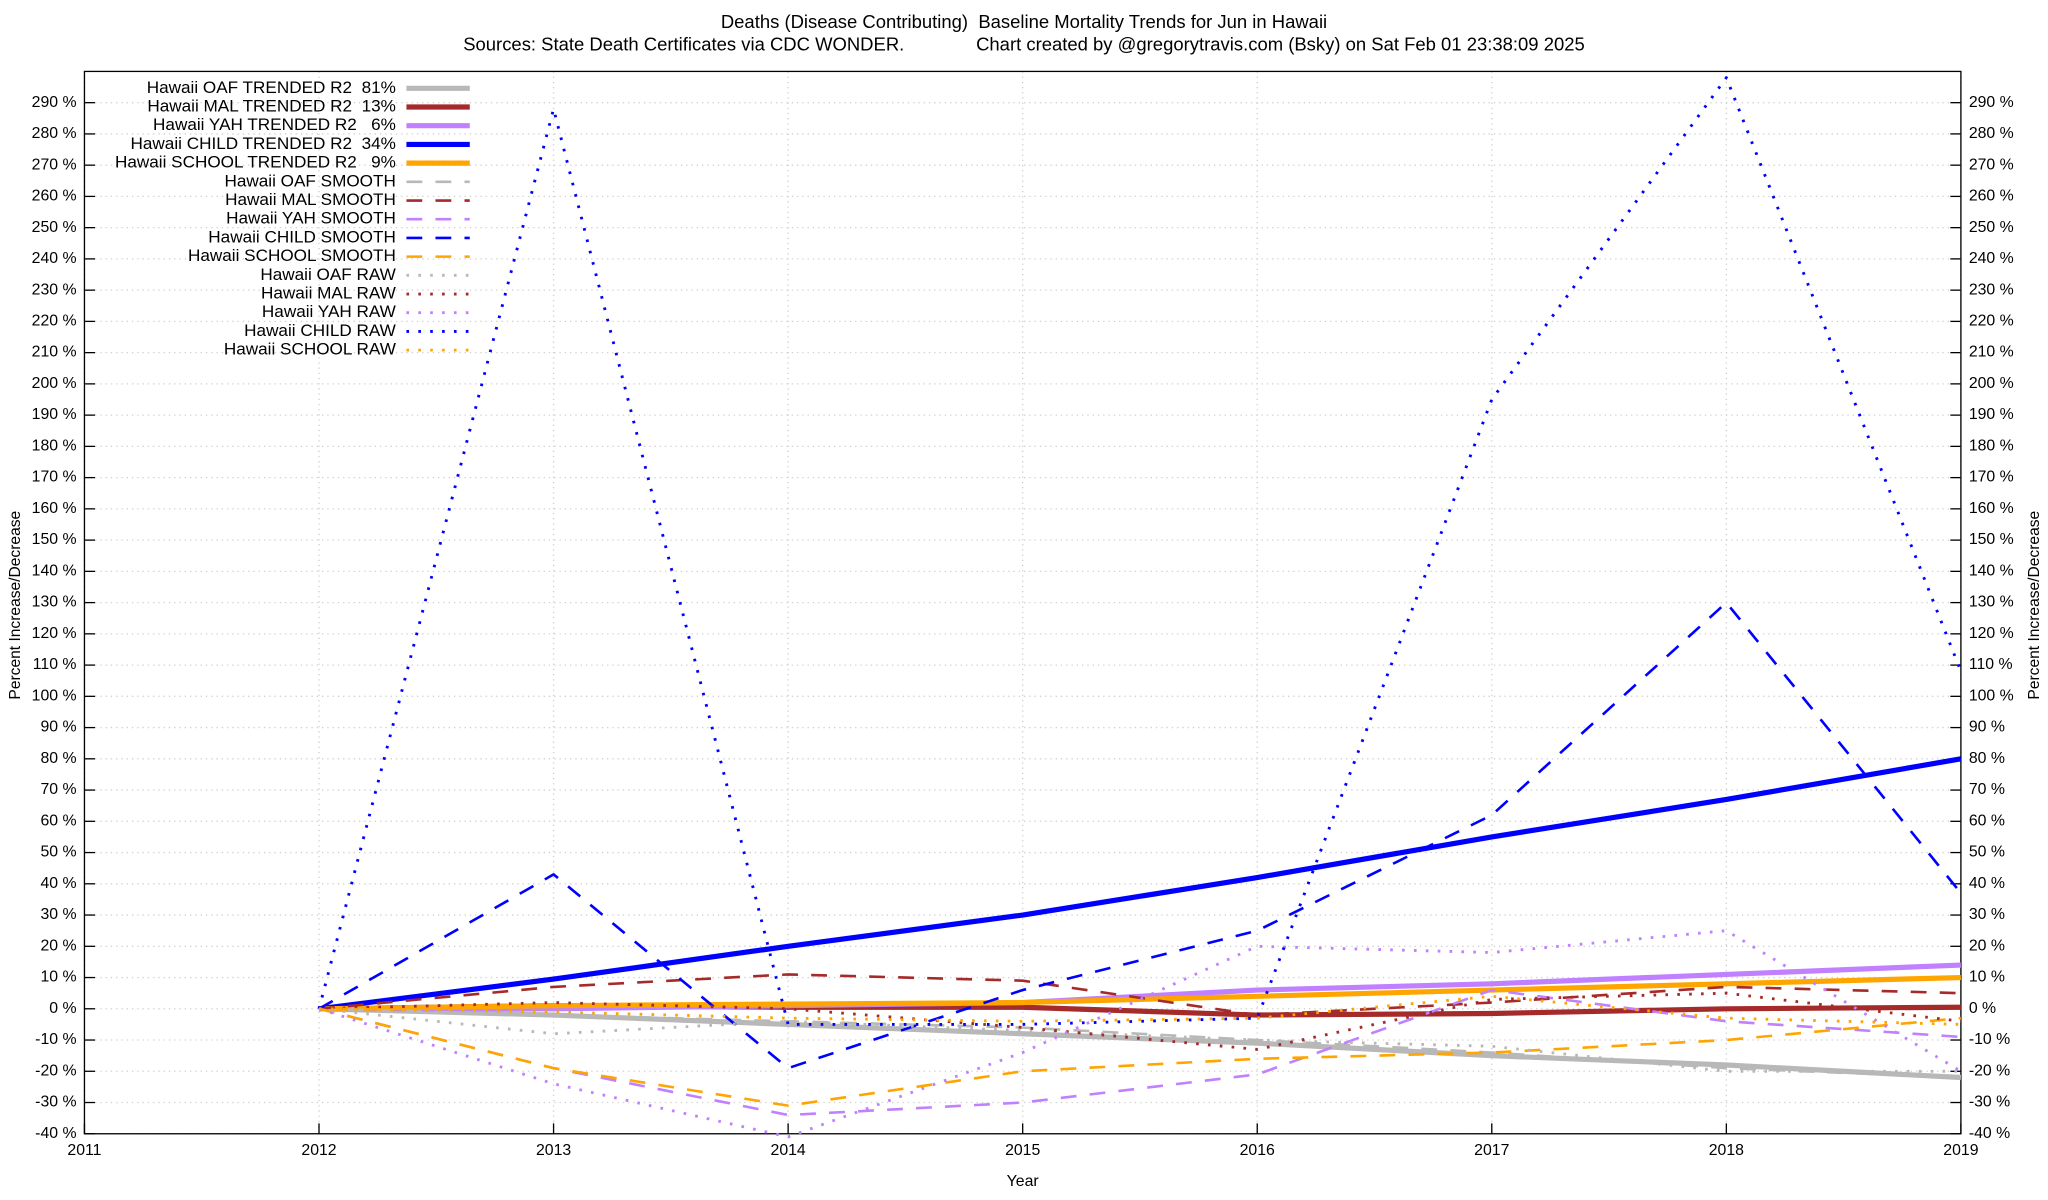 The width and height of the screenshot is (2048, 1200). What do you see at coordinates (54, 258) in the screenshot?
I see `y-tick-label: 240 %` at bounding box center [54, 258].